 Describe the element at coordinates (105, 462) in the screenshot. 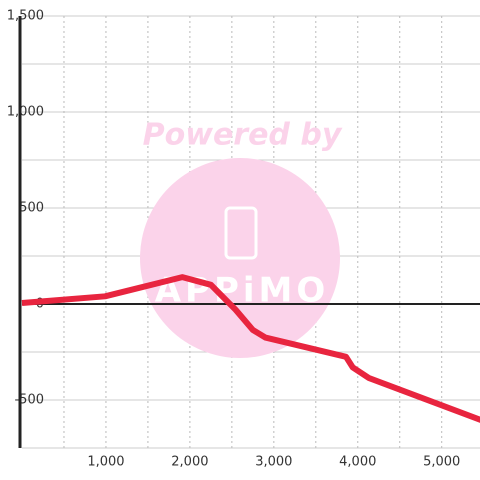

I see `x-tick-label: 1,000` at that location.